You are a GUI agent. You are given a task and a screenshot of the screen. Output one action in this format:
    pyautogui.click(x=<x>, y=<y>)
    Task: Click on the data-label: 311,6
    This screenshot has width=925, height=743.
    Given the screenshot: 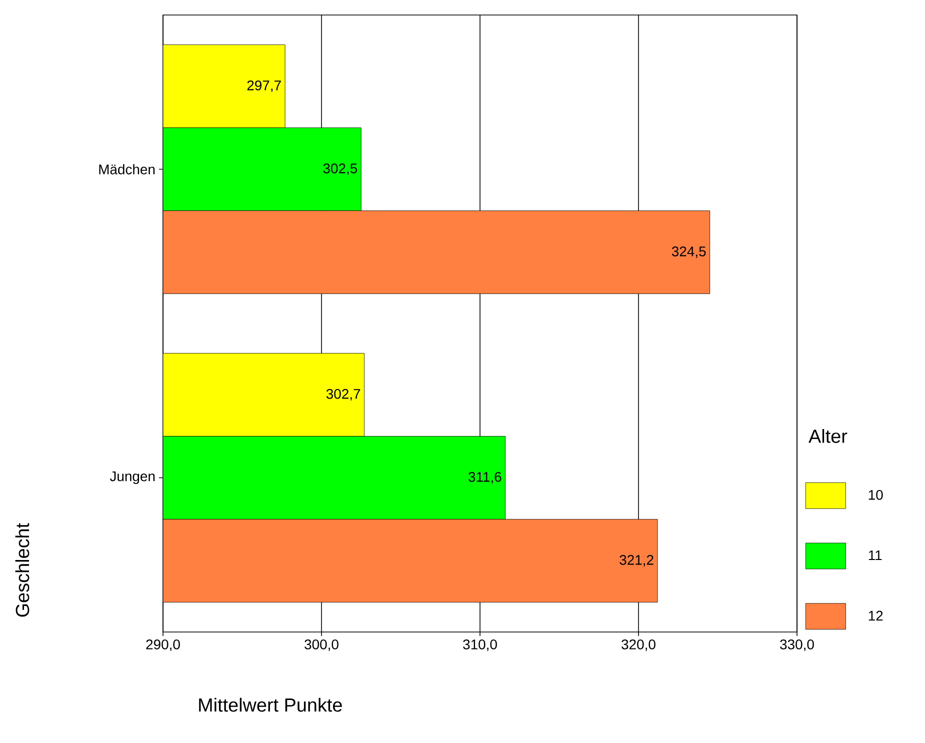 What is the action you would take?
    pyautogui.click(x=485, y=478)
    